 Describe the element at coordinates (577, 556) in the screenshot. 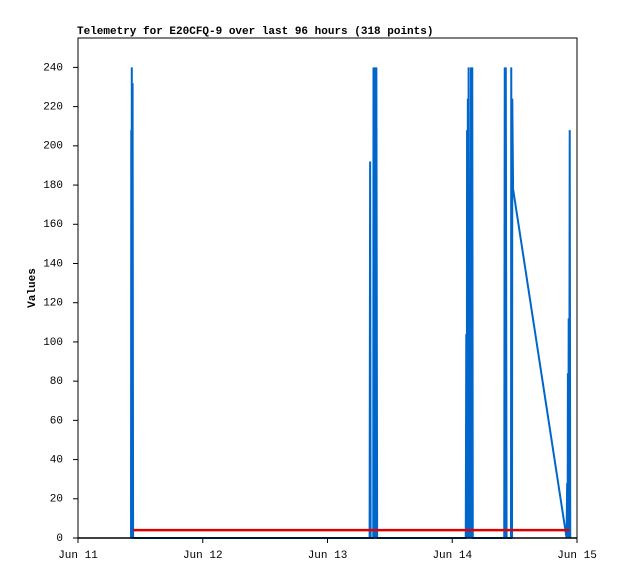

I see `x-tick-label: Jun 15` at that location.